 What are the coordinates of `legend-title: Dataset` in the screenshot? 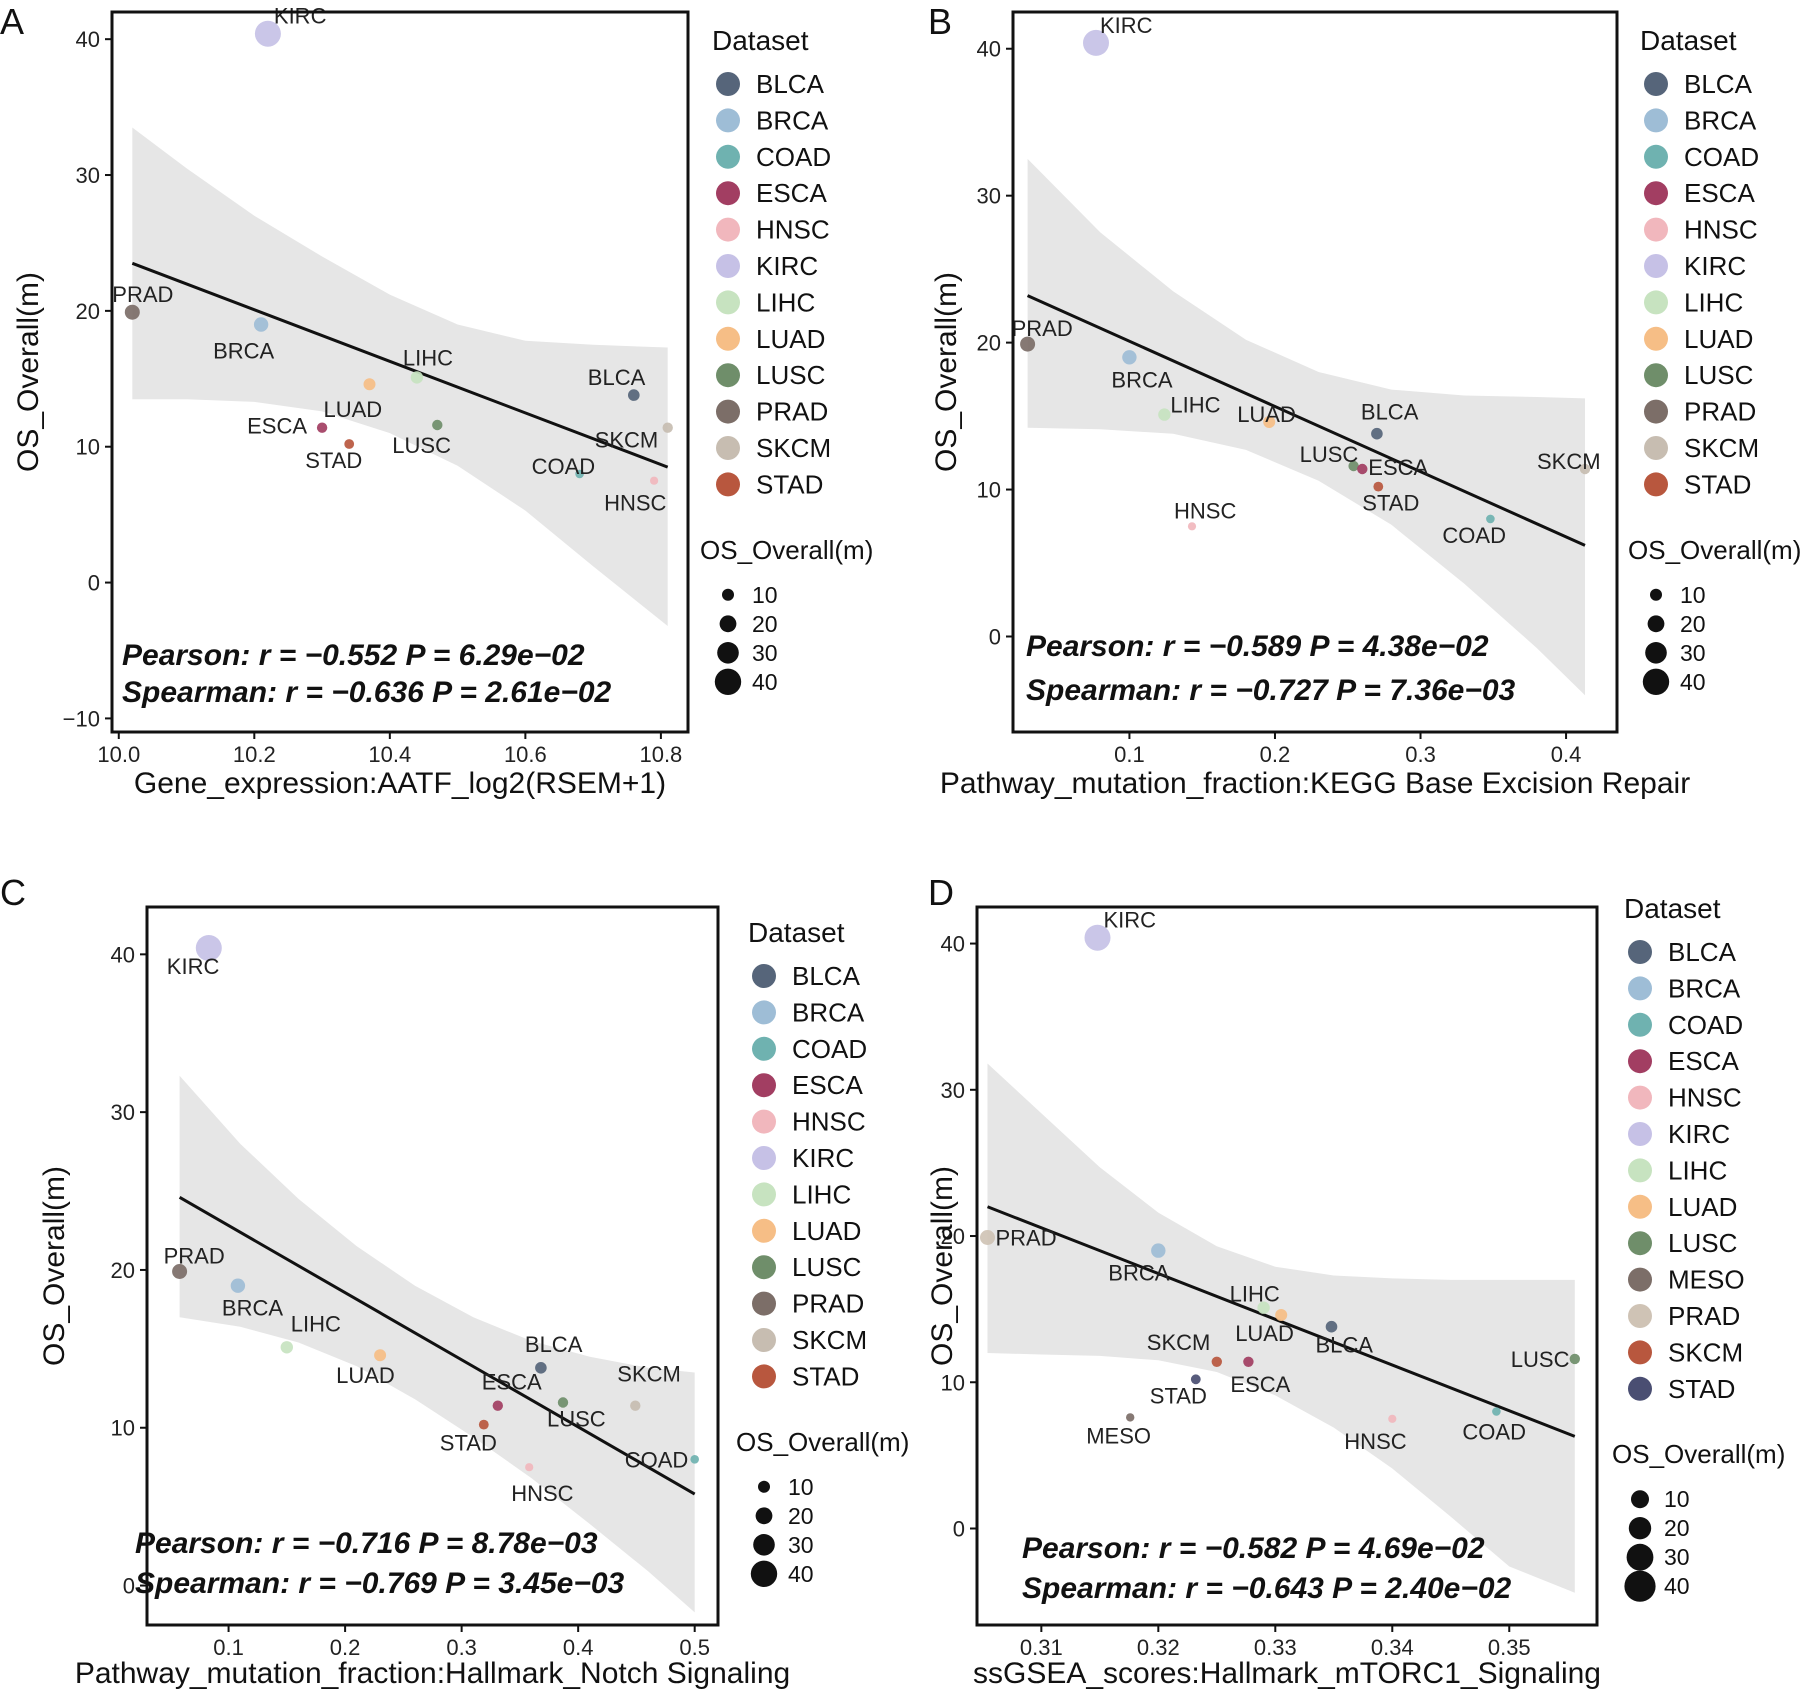 It's located at (1672, 908).